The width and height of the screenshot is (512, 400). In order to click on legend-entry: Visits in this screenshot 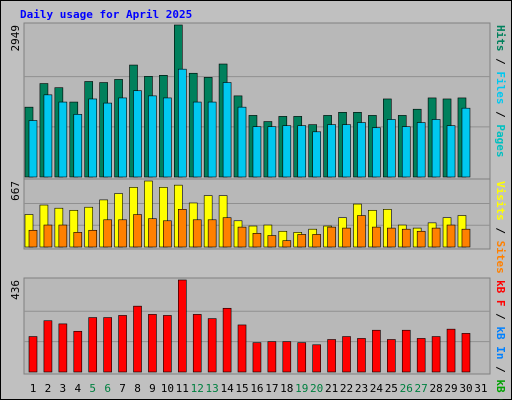, I will do `click(500, 201)`.